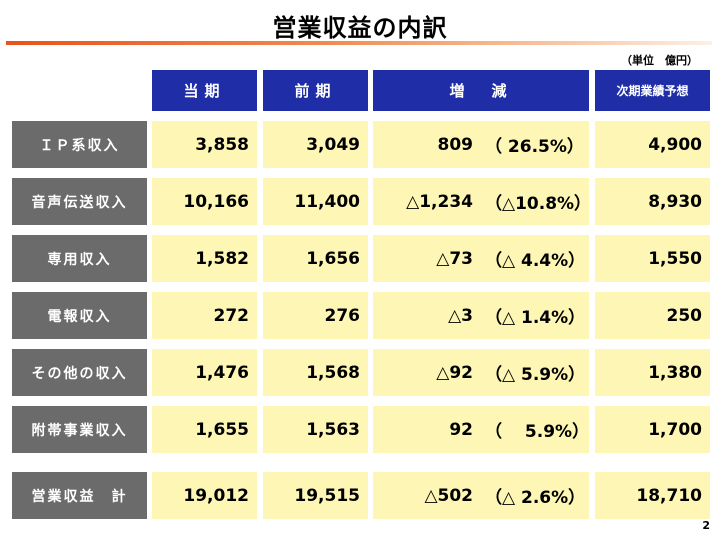 The height and width of the screenshot is (540, 720). Describe the element at coordinates (204, 144) in the screenshot. I see `cell-current: 3,858` at that location.